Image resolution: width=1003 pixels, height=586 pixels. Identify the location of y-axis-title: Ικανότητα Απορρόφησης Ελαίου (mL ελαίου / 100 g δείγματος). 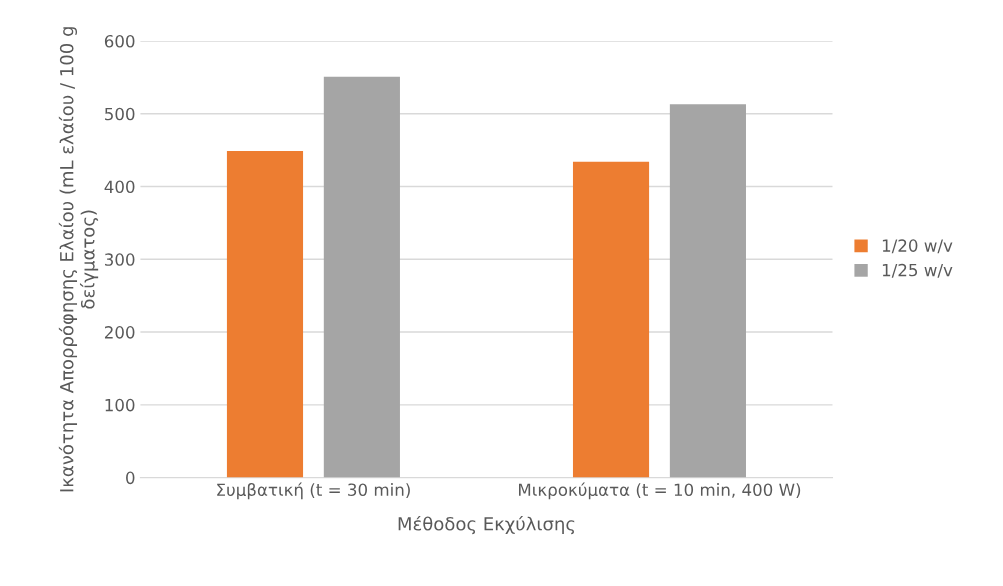
(78, 259).